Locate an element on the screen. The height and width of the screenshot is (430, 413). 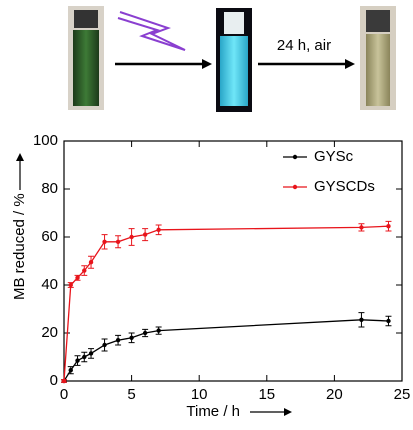
x-axis-title: Time / h is located at coordinates (213, 411).